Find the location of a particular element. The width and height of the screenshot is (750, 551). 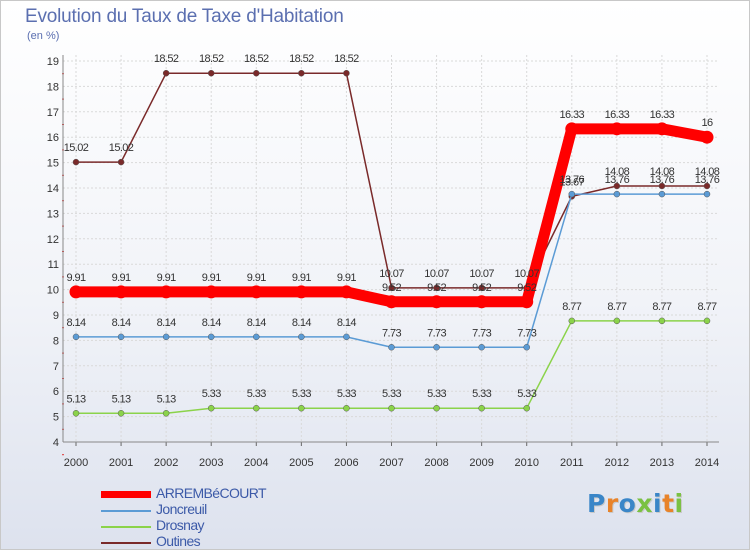

x-tick-label: 2007 is located at coordinates (391, 463).